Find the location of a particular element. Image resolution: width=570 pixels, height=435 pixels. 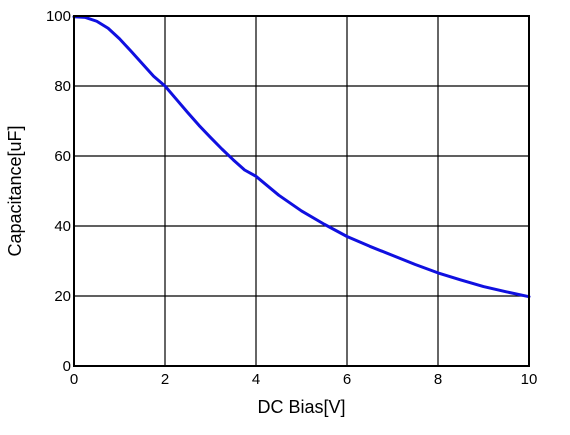

y-tick-label: 40 is located at coordinates (62, 226).